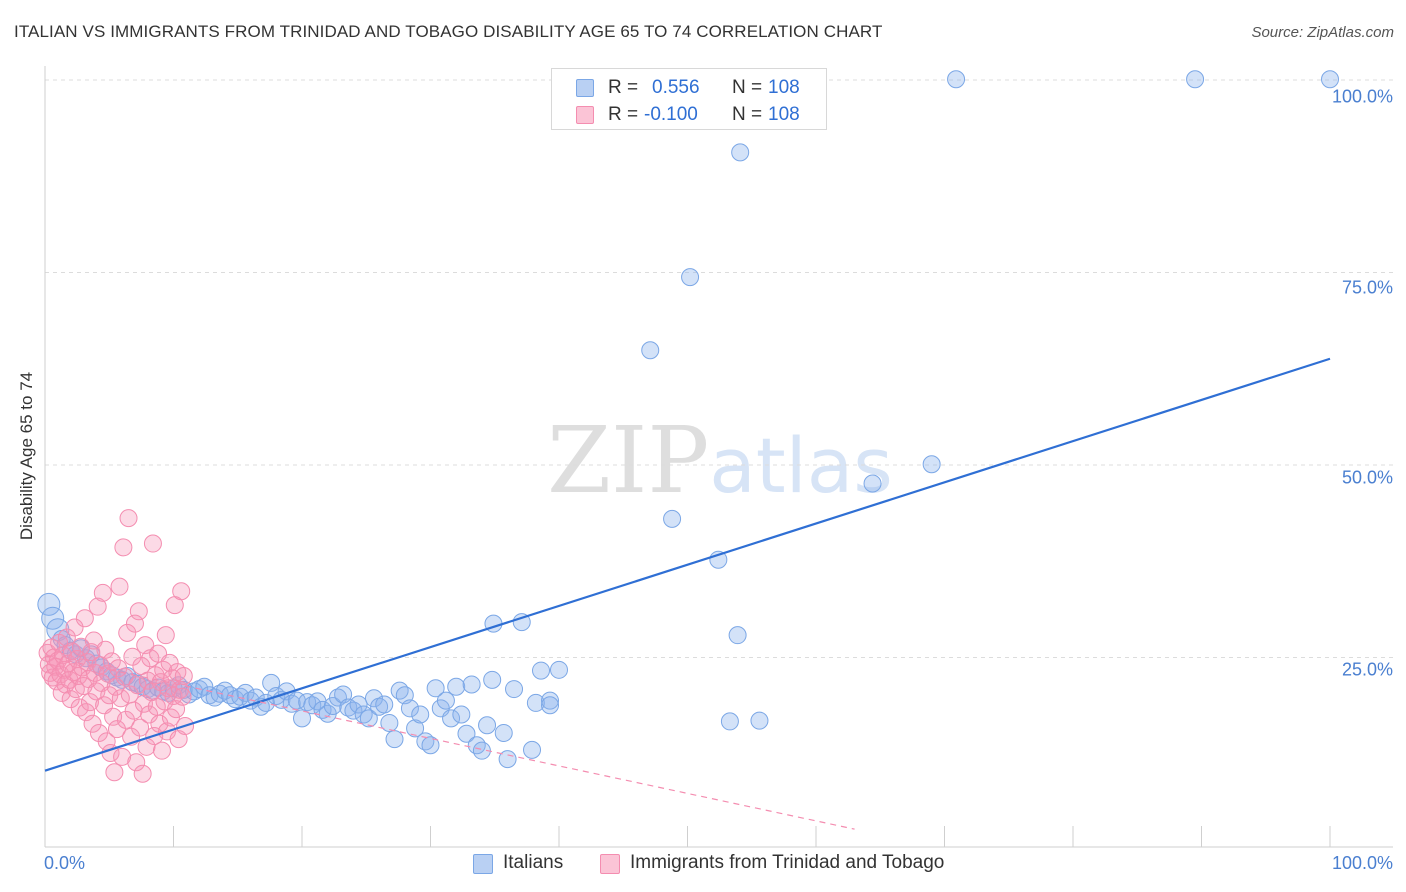 Image resolution: width=1406 pixels, height=892 pixels. Describe the element at coordinates (676, 87) in the screenshot. I see `legend-r-value: 0.556` at that location.